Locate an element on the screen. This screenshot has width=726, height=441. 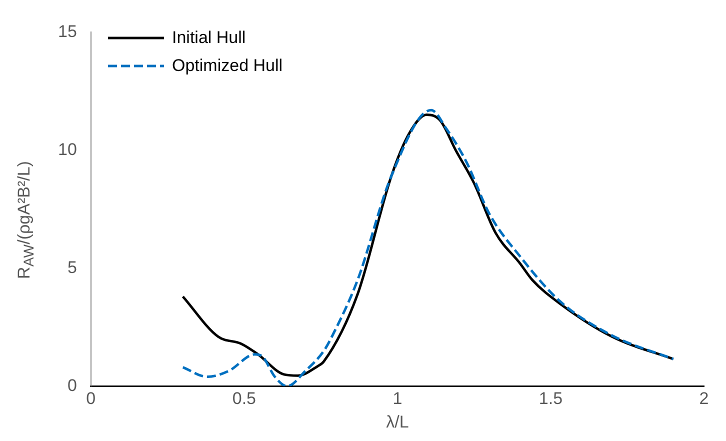
x-tick-label: 2 is located at coordinates (704, 398).